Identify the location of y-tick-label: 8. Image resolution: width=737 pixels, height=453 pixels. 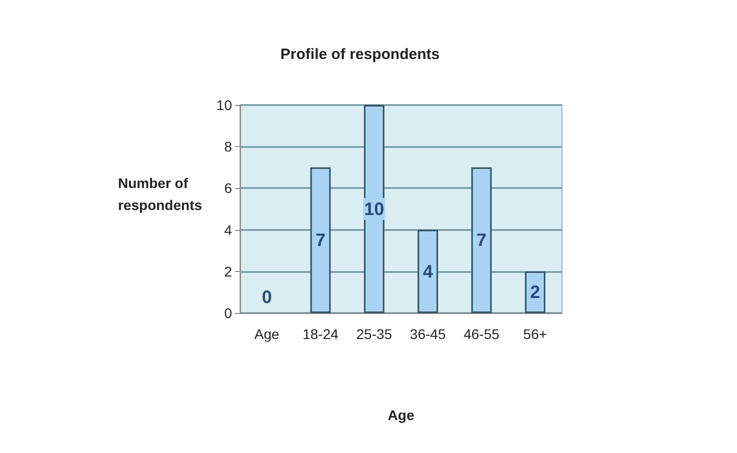
(228, 146).